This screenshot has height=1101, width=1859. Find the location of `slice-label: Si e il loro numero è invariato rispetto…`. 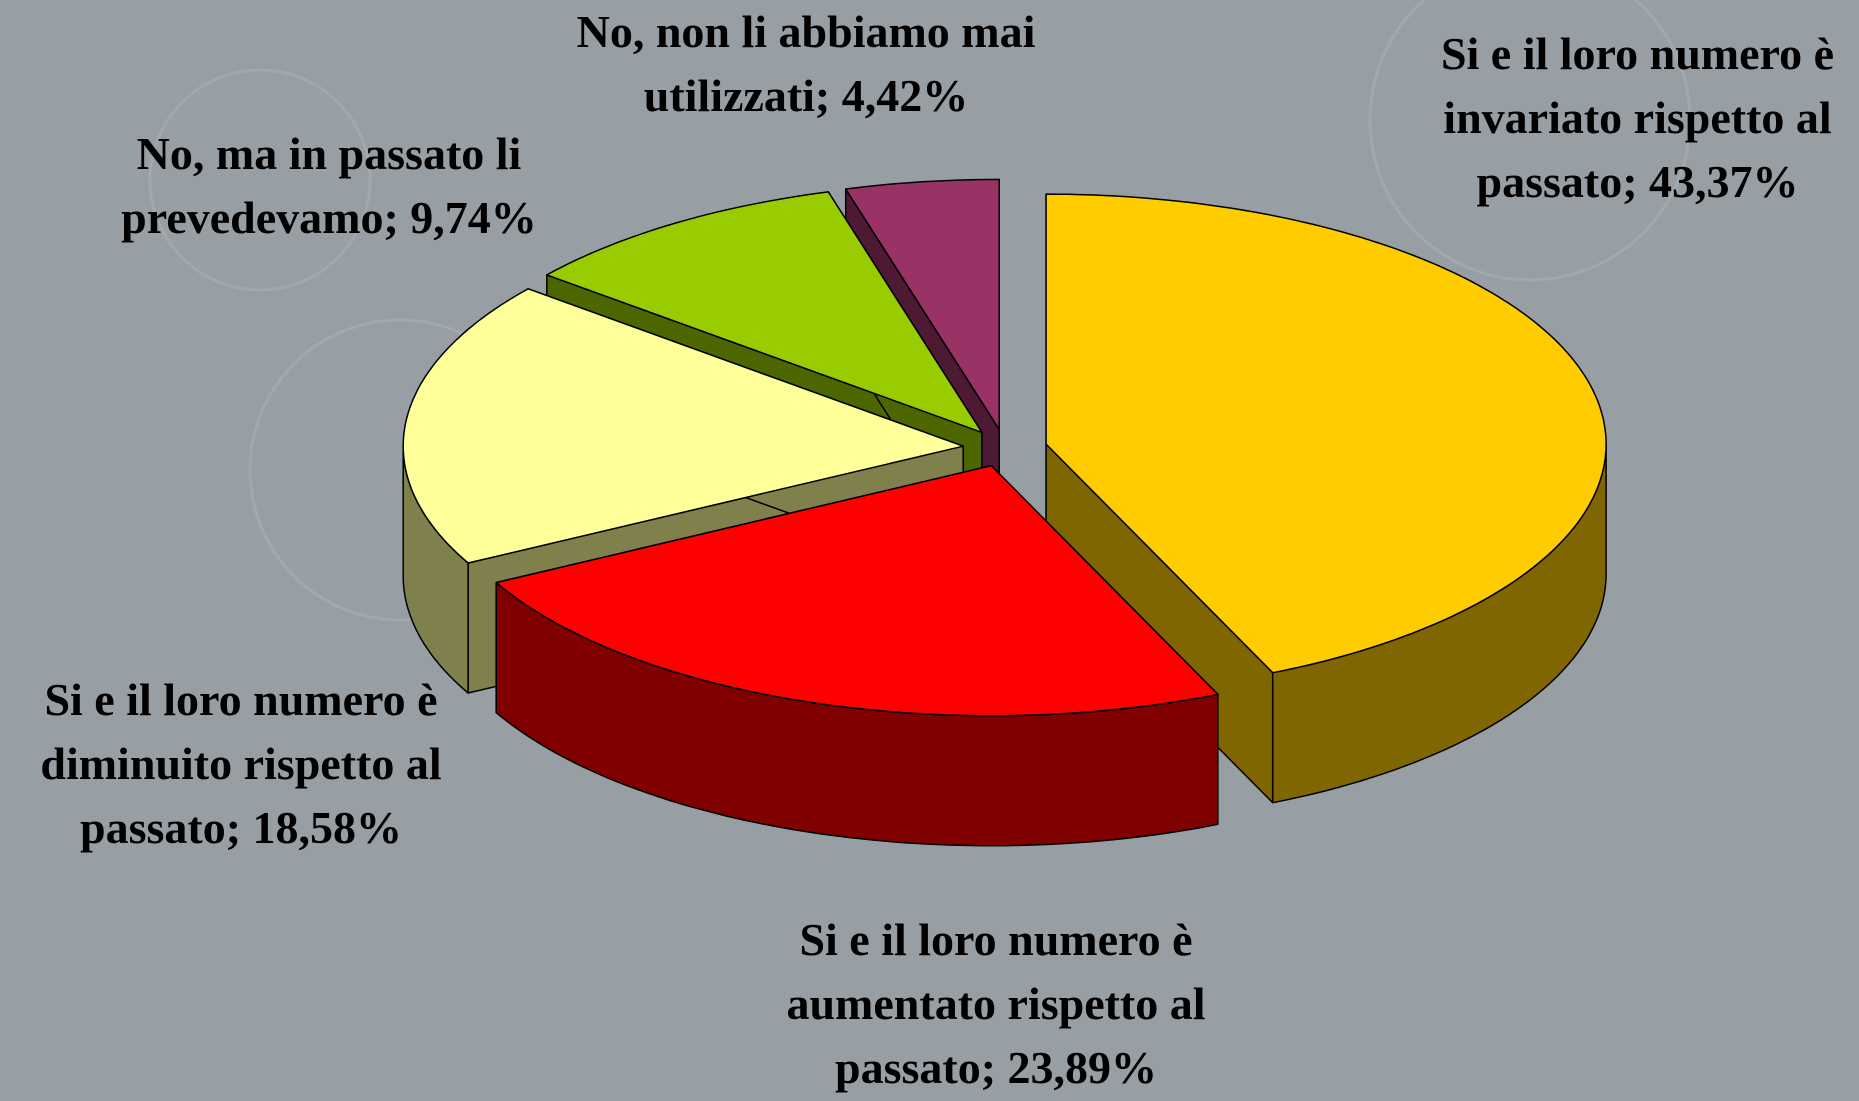

slice-label: Si e il loro numero è invariato rispetto… is located at coordinates (1637, 117).